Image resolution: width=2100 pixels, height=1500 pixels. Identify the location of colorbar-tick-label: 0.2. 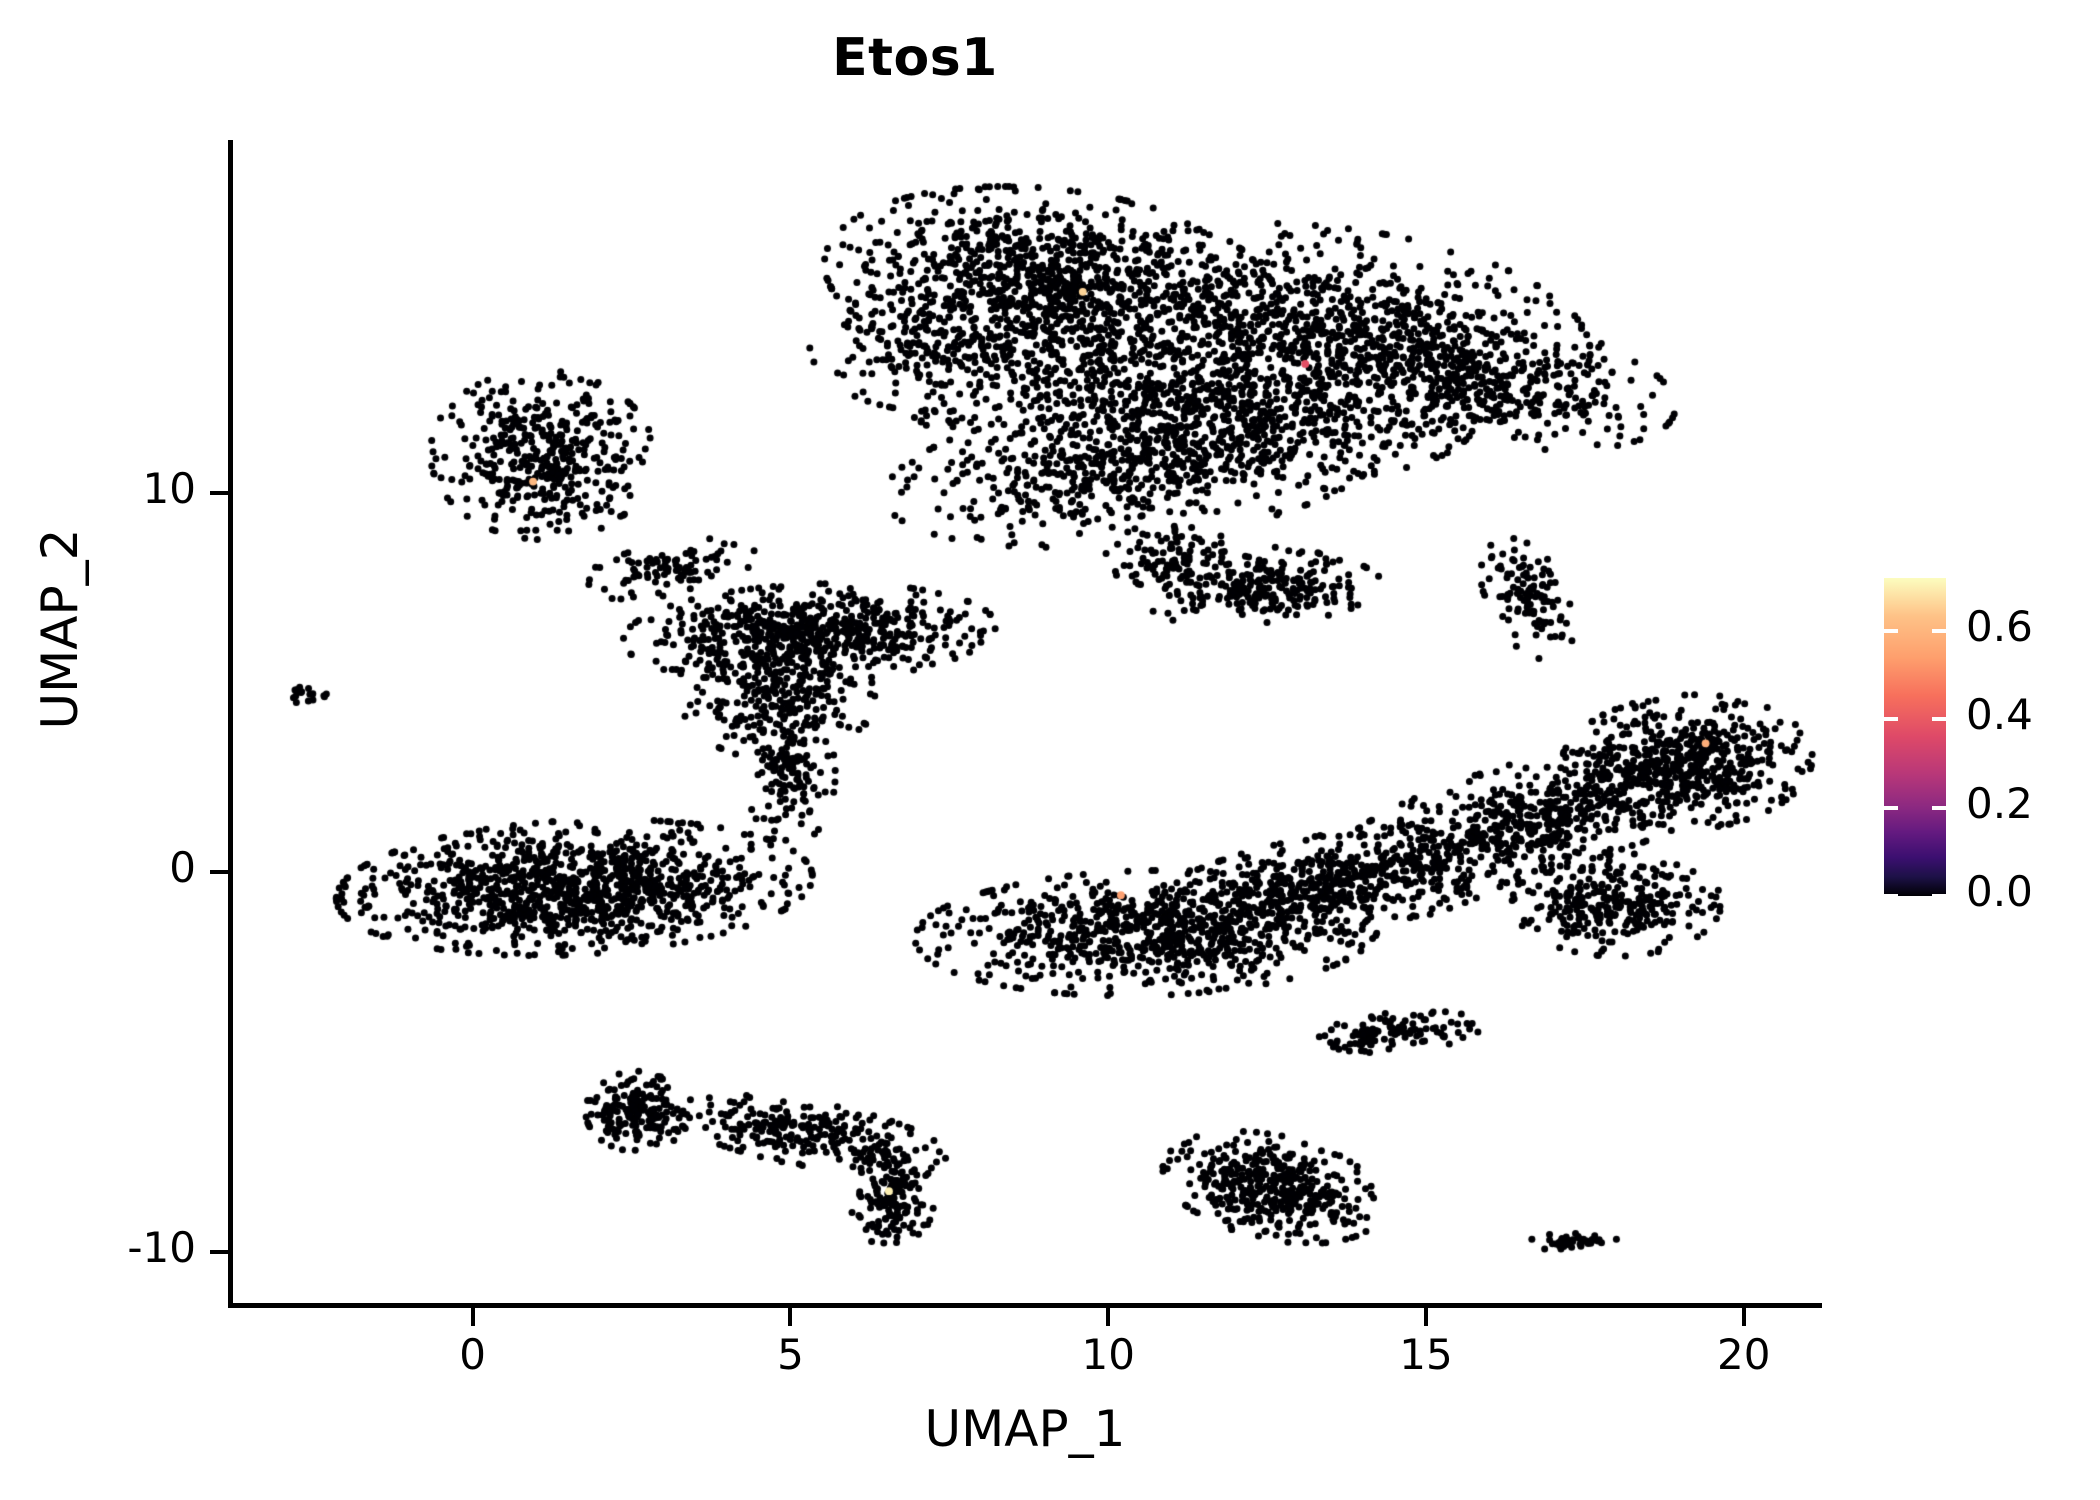
(1999, 803).